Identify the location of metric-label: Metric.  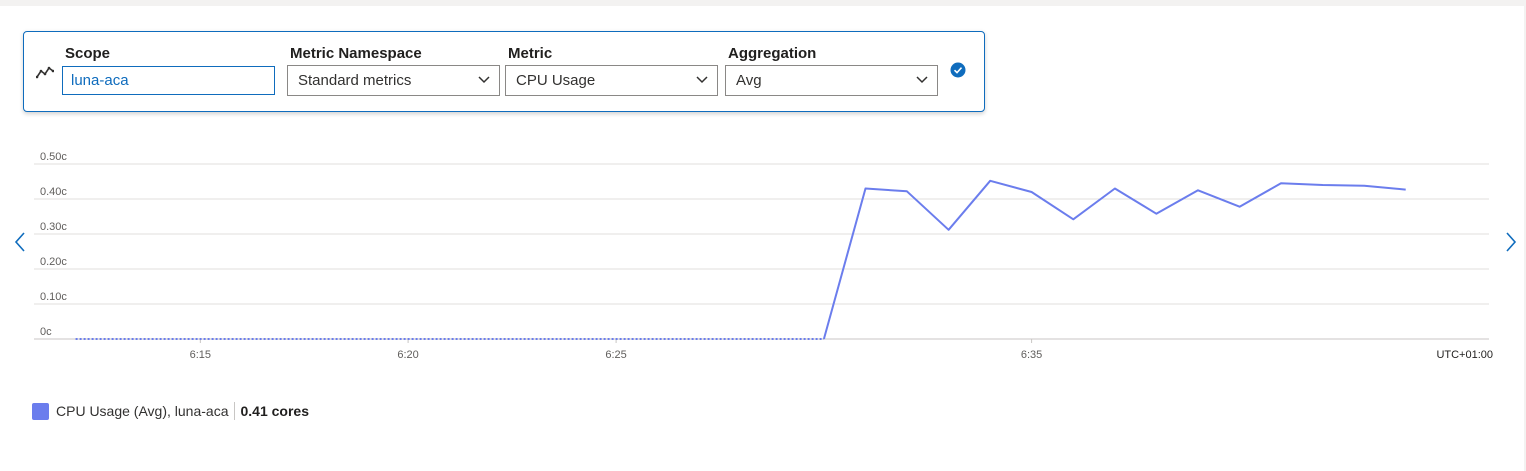
(530, 53).